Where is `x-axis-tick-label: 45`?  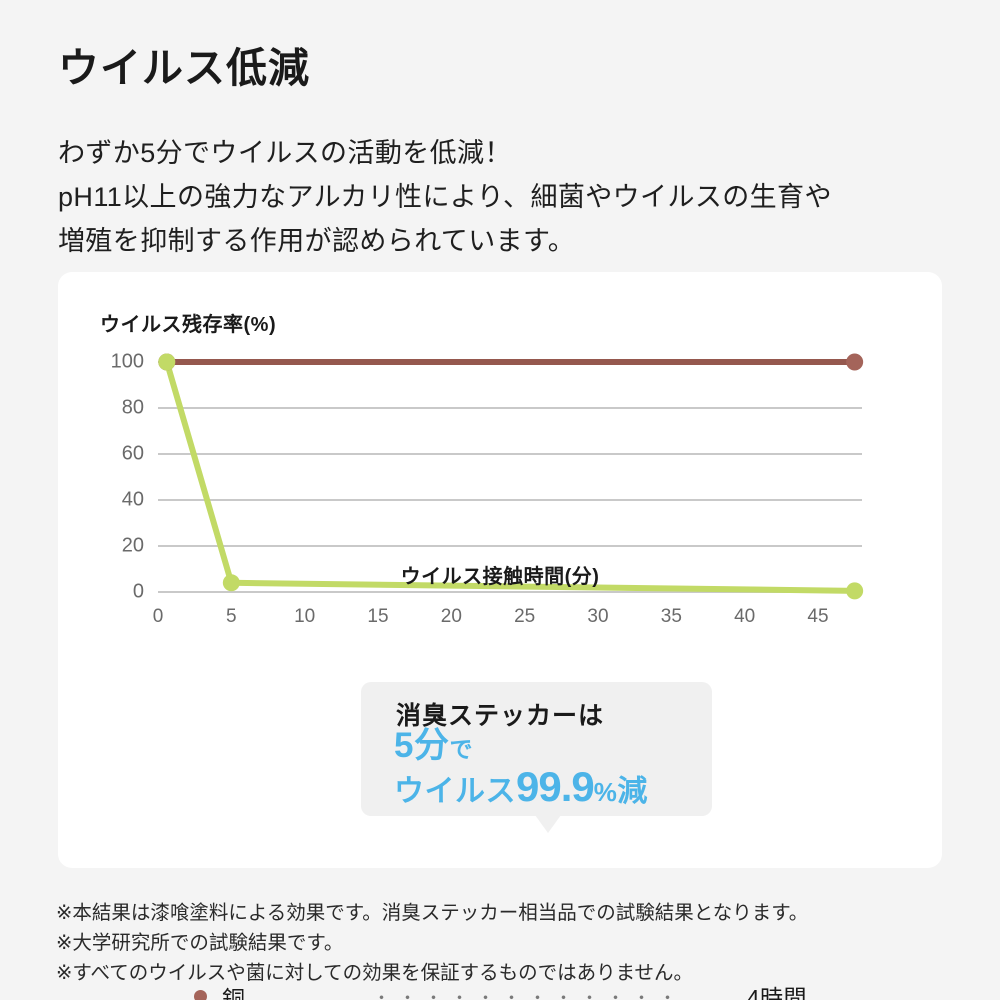 x-axis-tick-label: 45 is located at coordinates (818, 616).